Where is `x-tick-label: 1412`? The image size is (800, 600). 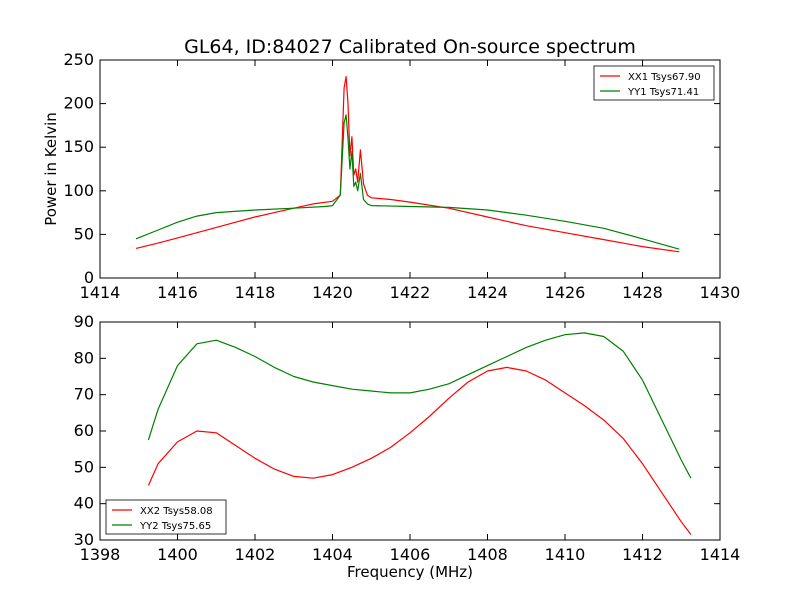
x-tick-label: 1412 is located at coordinates (642, 554).